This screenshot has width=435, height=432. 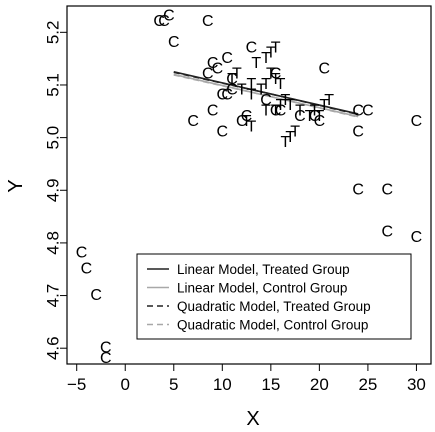 I want to click on legend-label: Linear Model, Control Group, so click(x=262, y=288).